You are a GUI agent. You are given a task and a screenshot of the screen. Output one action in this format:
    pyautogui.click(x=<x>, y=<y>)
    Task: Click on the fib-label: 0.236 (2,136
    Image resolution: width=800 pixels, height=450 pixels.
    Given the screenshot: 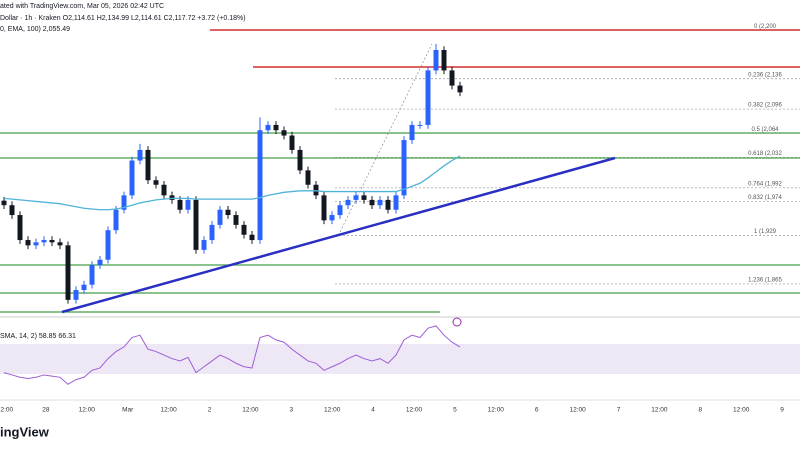 What is the action you would take?
    pyautogui.click(x=765, y=75)
    